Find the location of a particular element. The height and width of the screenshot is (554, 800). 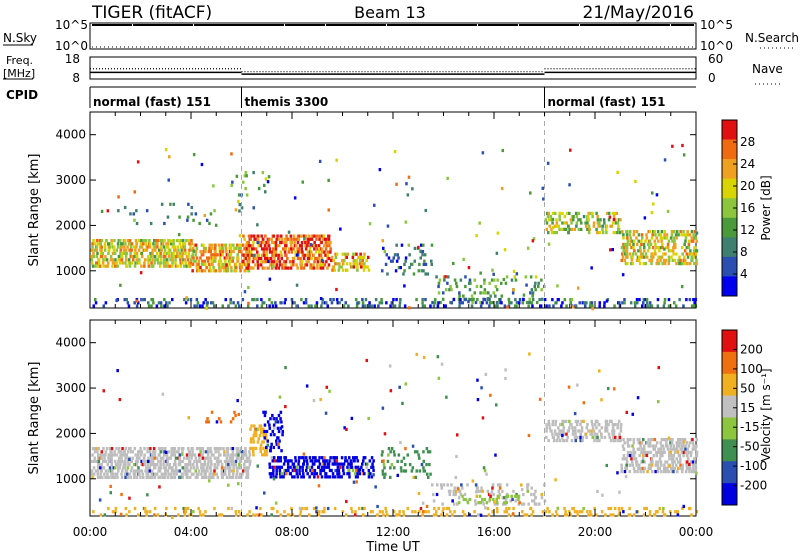

x-tick-label: 04:00 is located at coordinates (191, 532).